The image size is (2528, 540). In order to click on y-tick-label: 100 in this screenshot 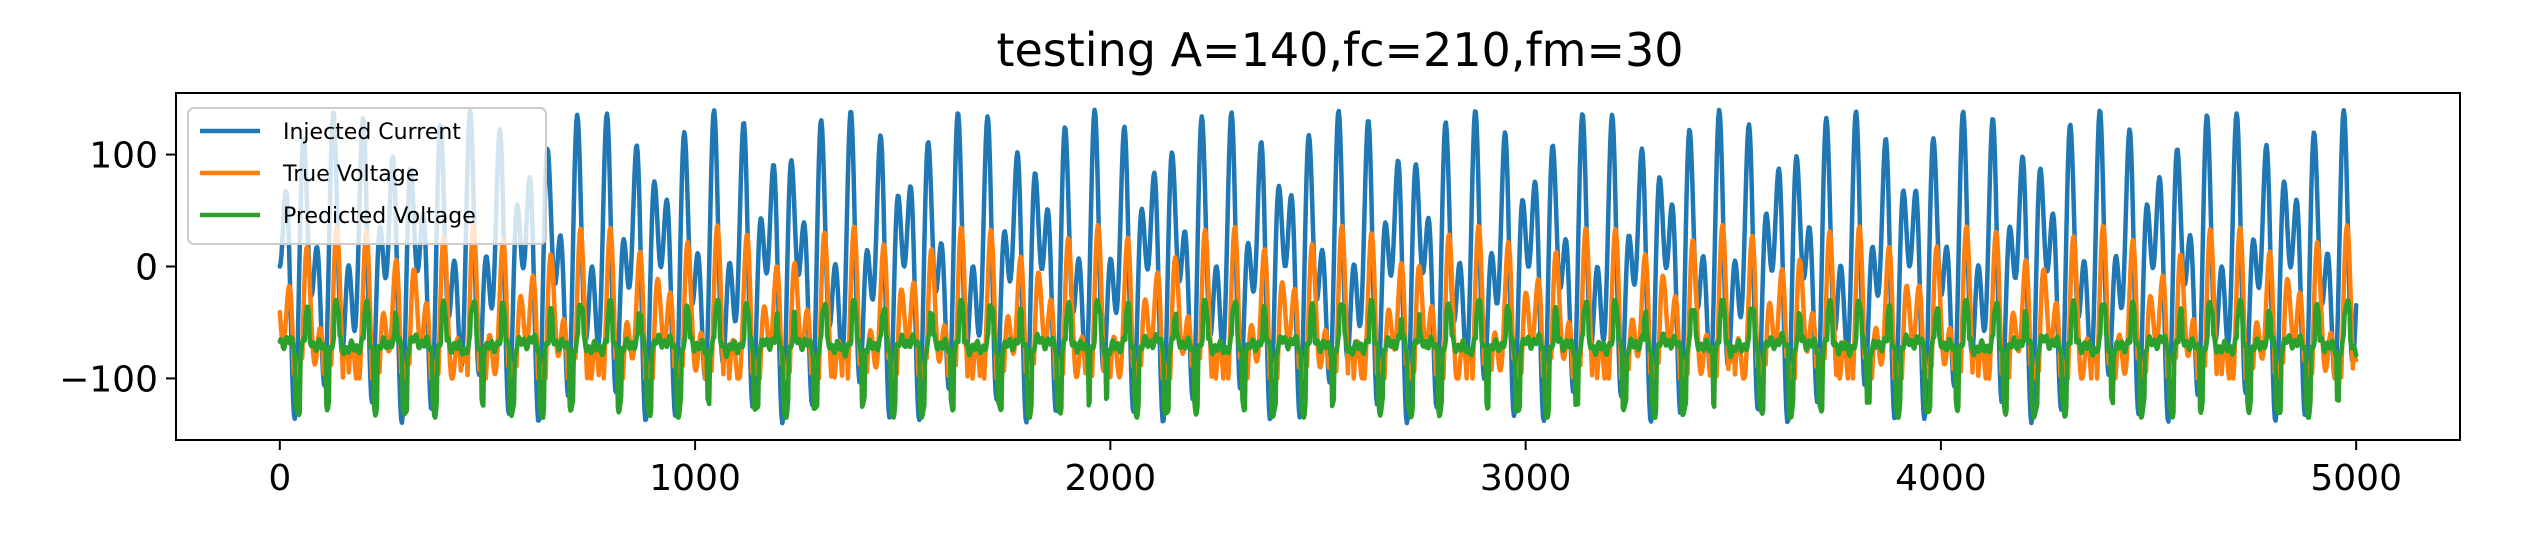, I will do `click(123, 156)`.